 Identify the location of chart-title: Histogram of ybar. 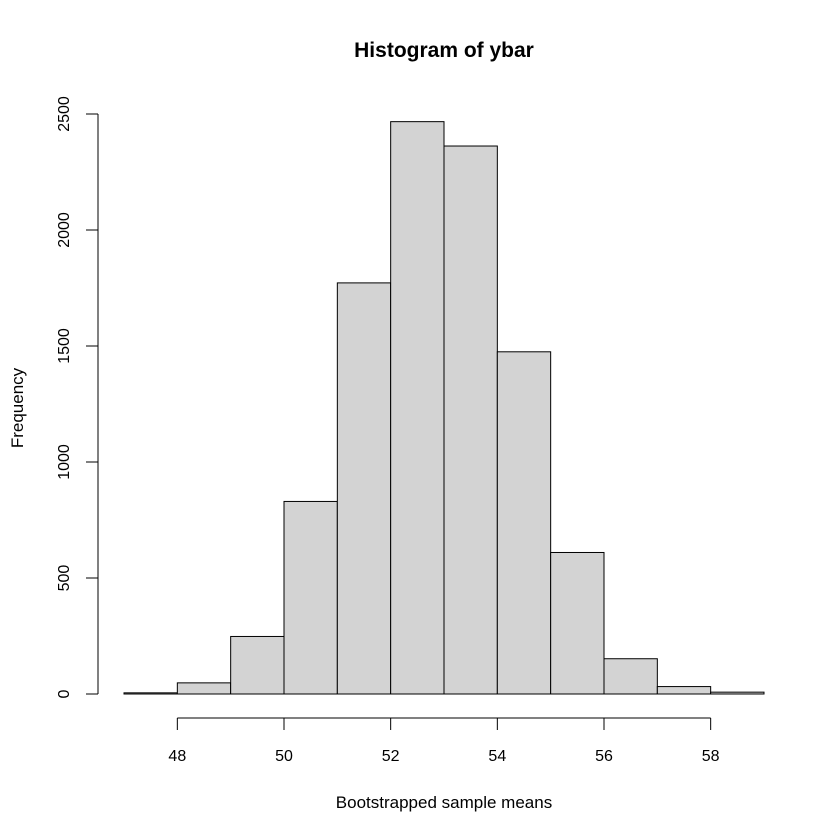
(444, 50).